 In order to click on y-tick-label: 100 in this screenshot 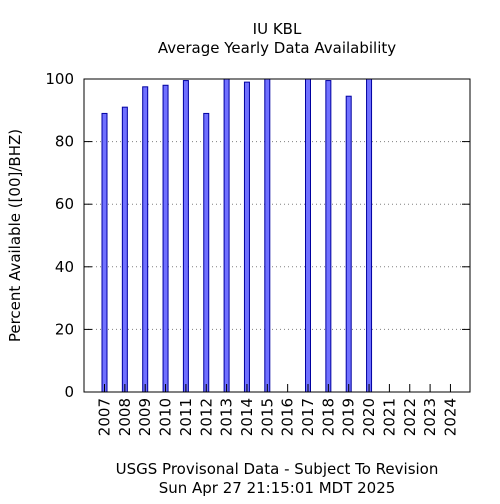, I will do `click(59, 79)`.